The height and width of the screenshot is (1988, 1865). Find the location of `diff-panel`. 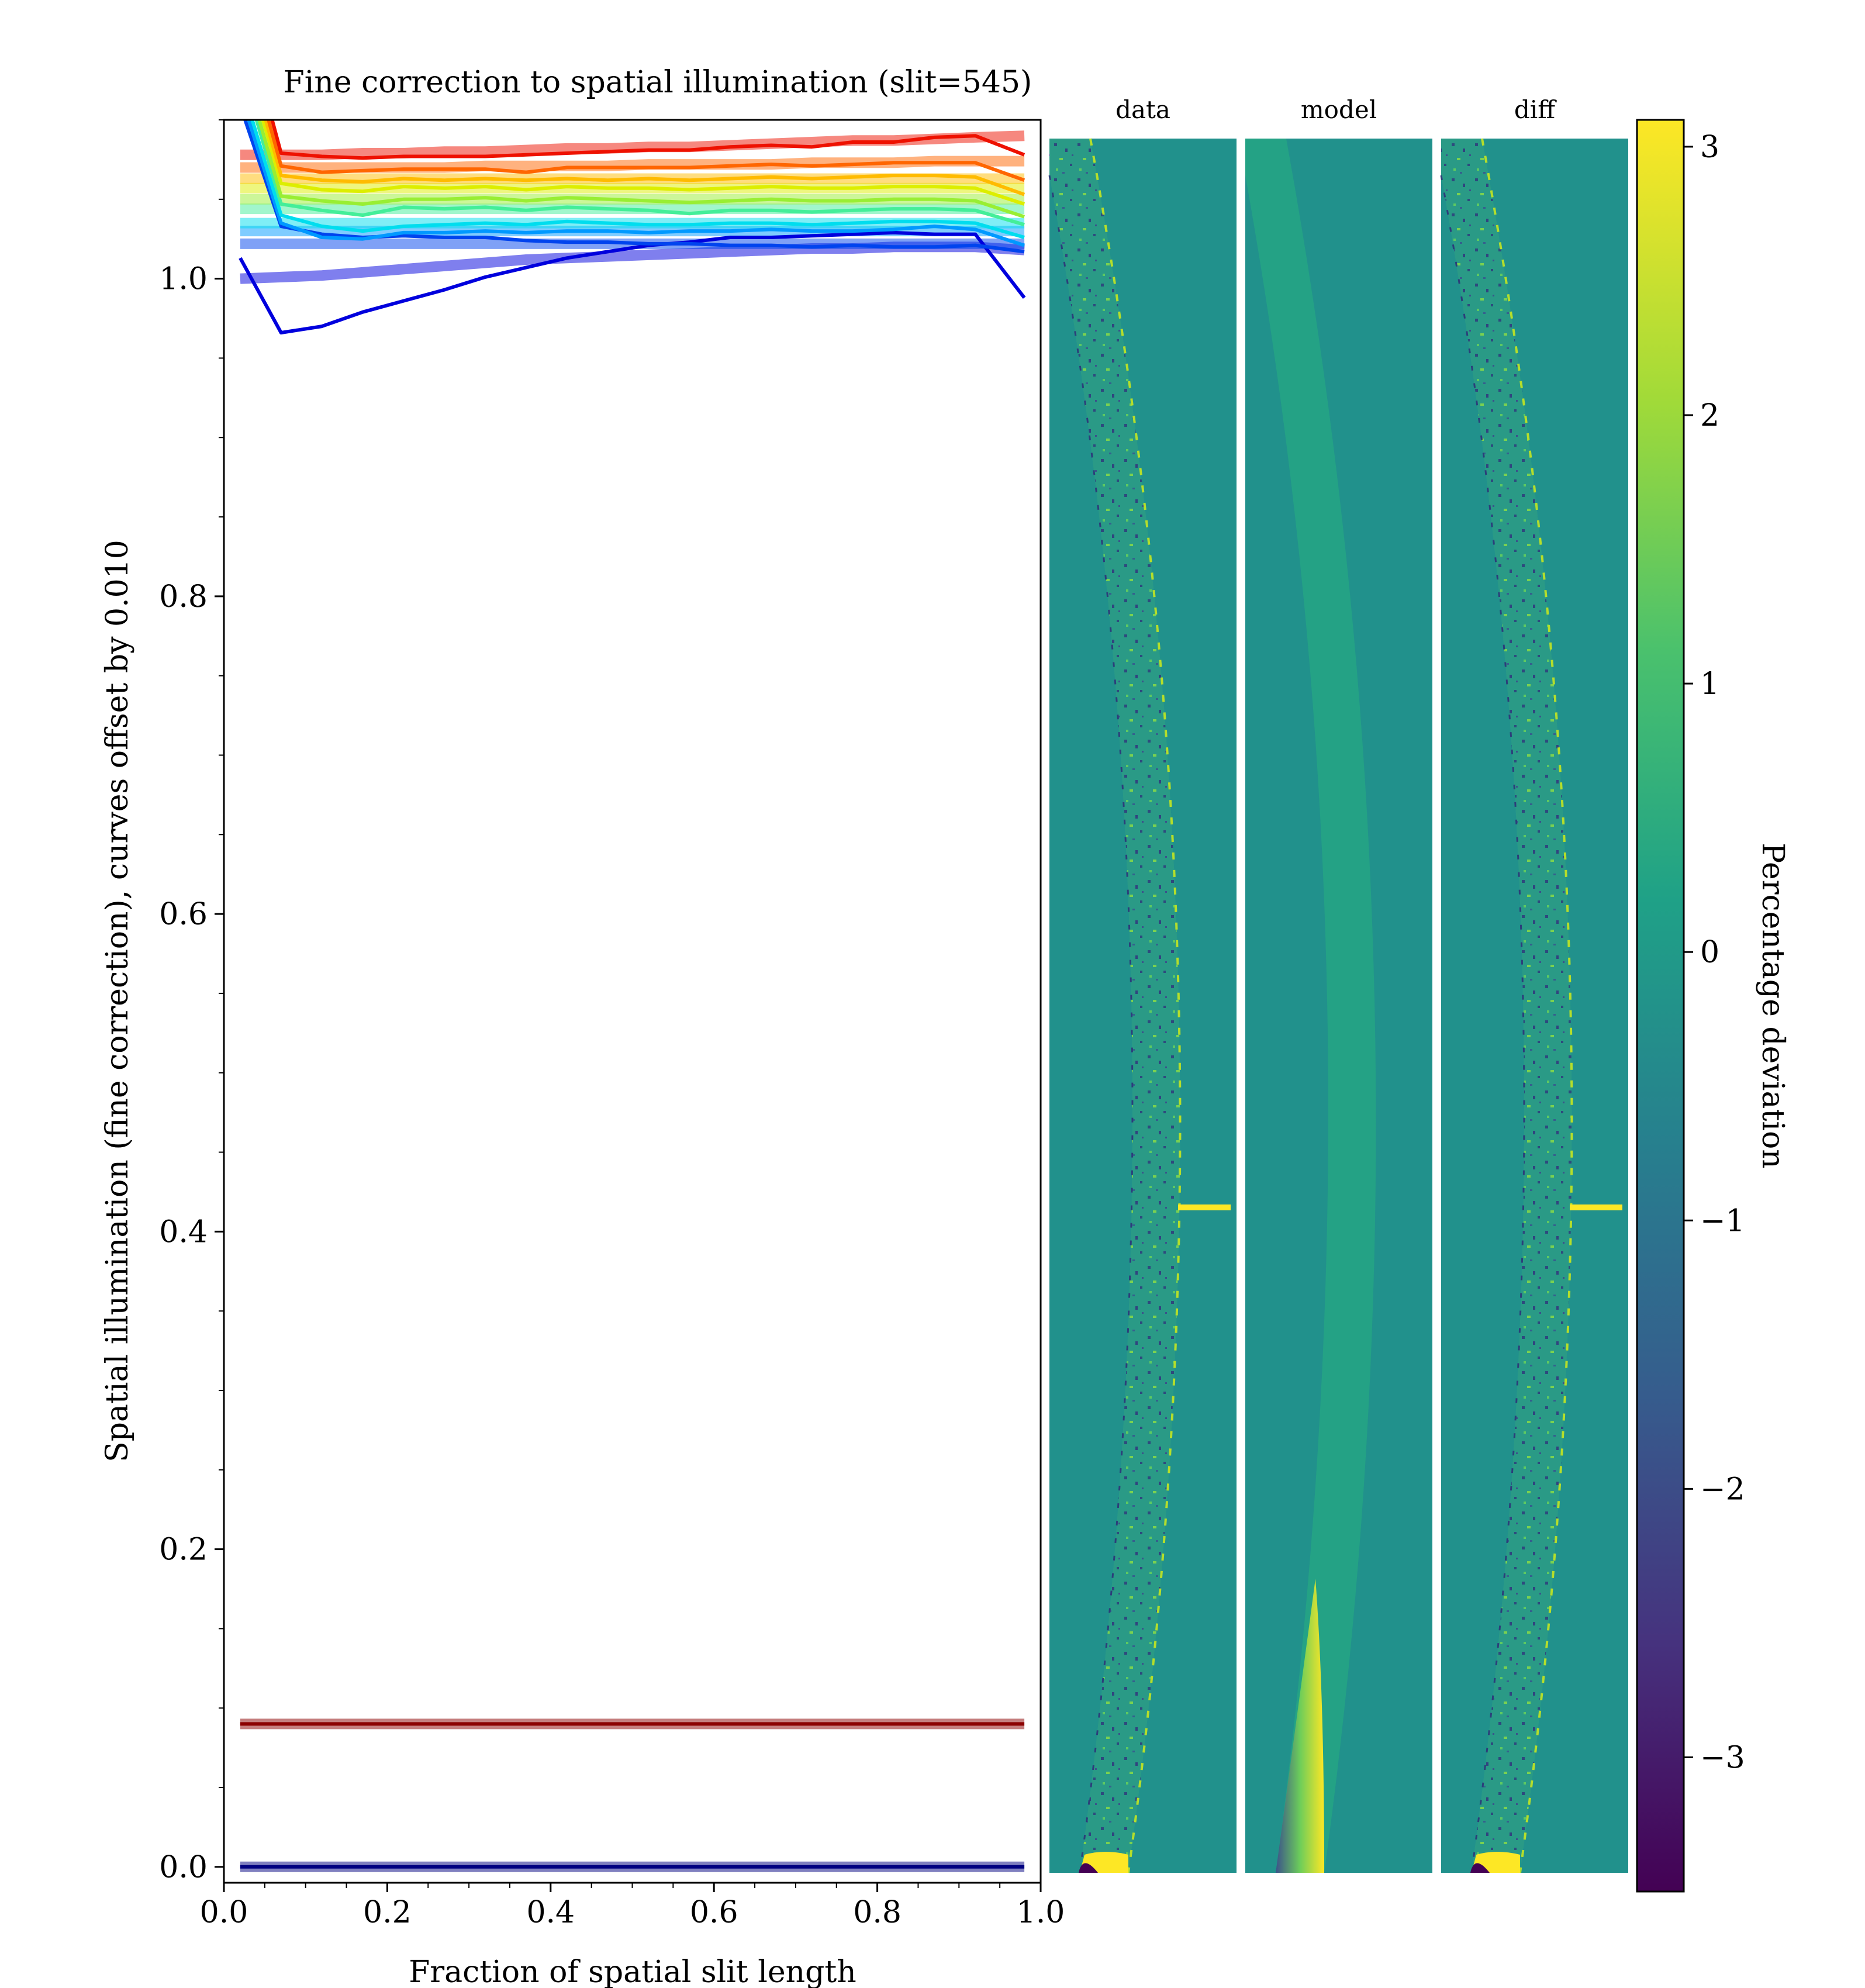

diff-panel is located at coordinates (1534, 1006).